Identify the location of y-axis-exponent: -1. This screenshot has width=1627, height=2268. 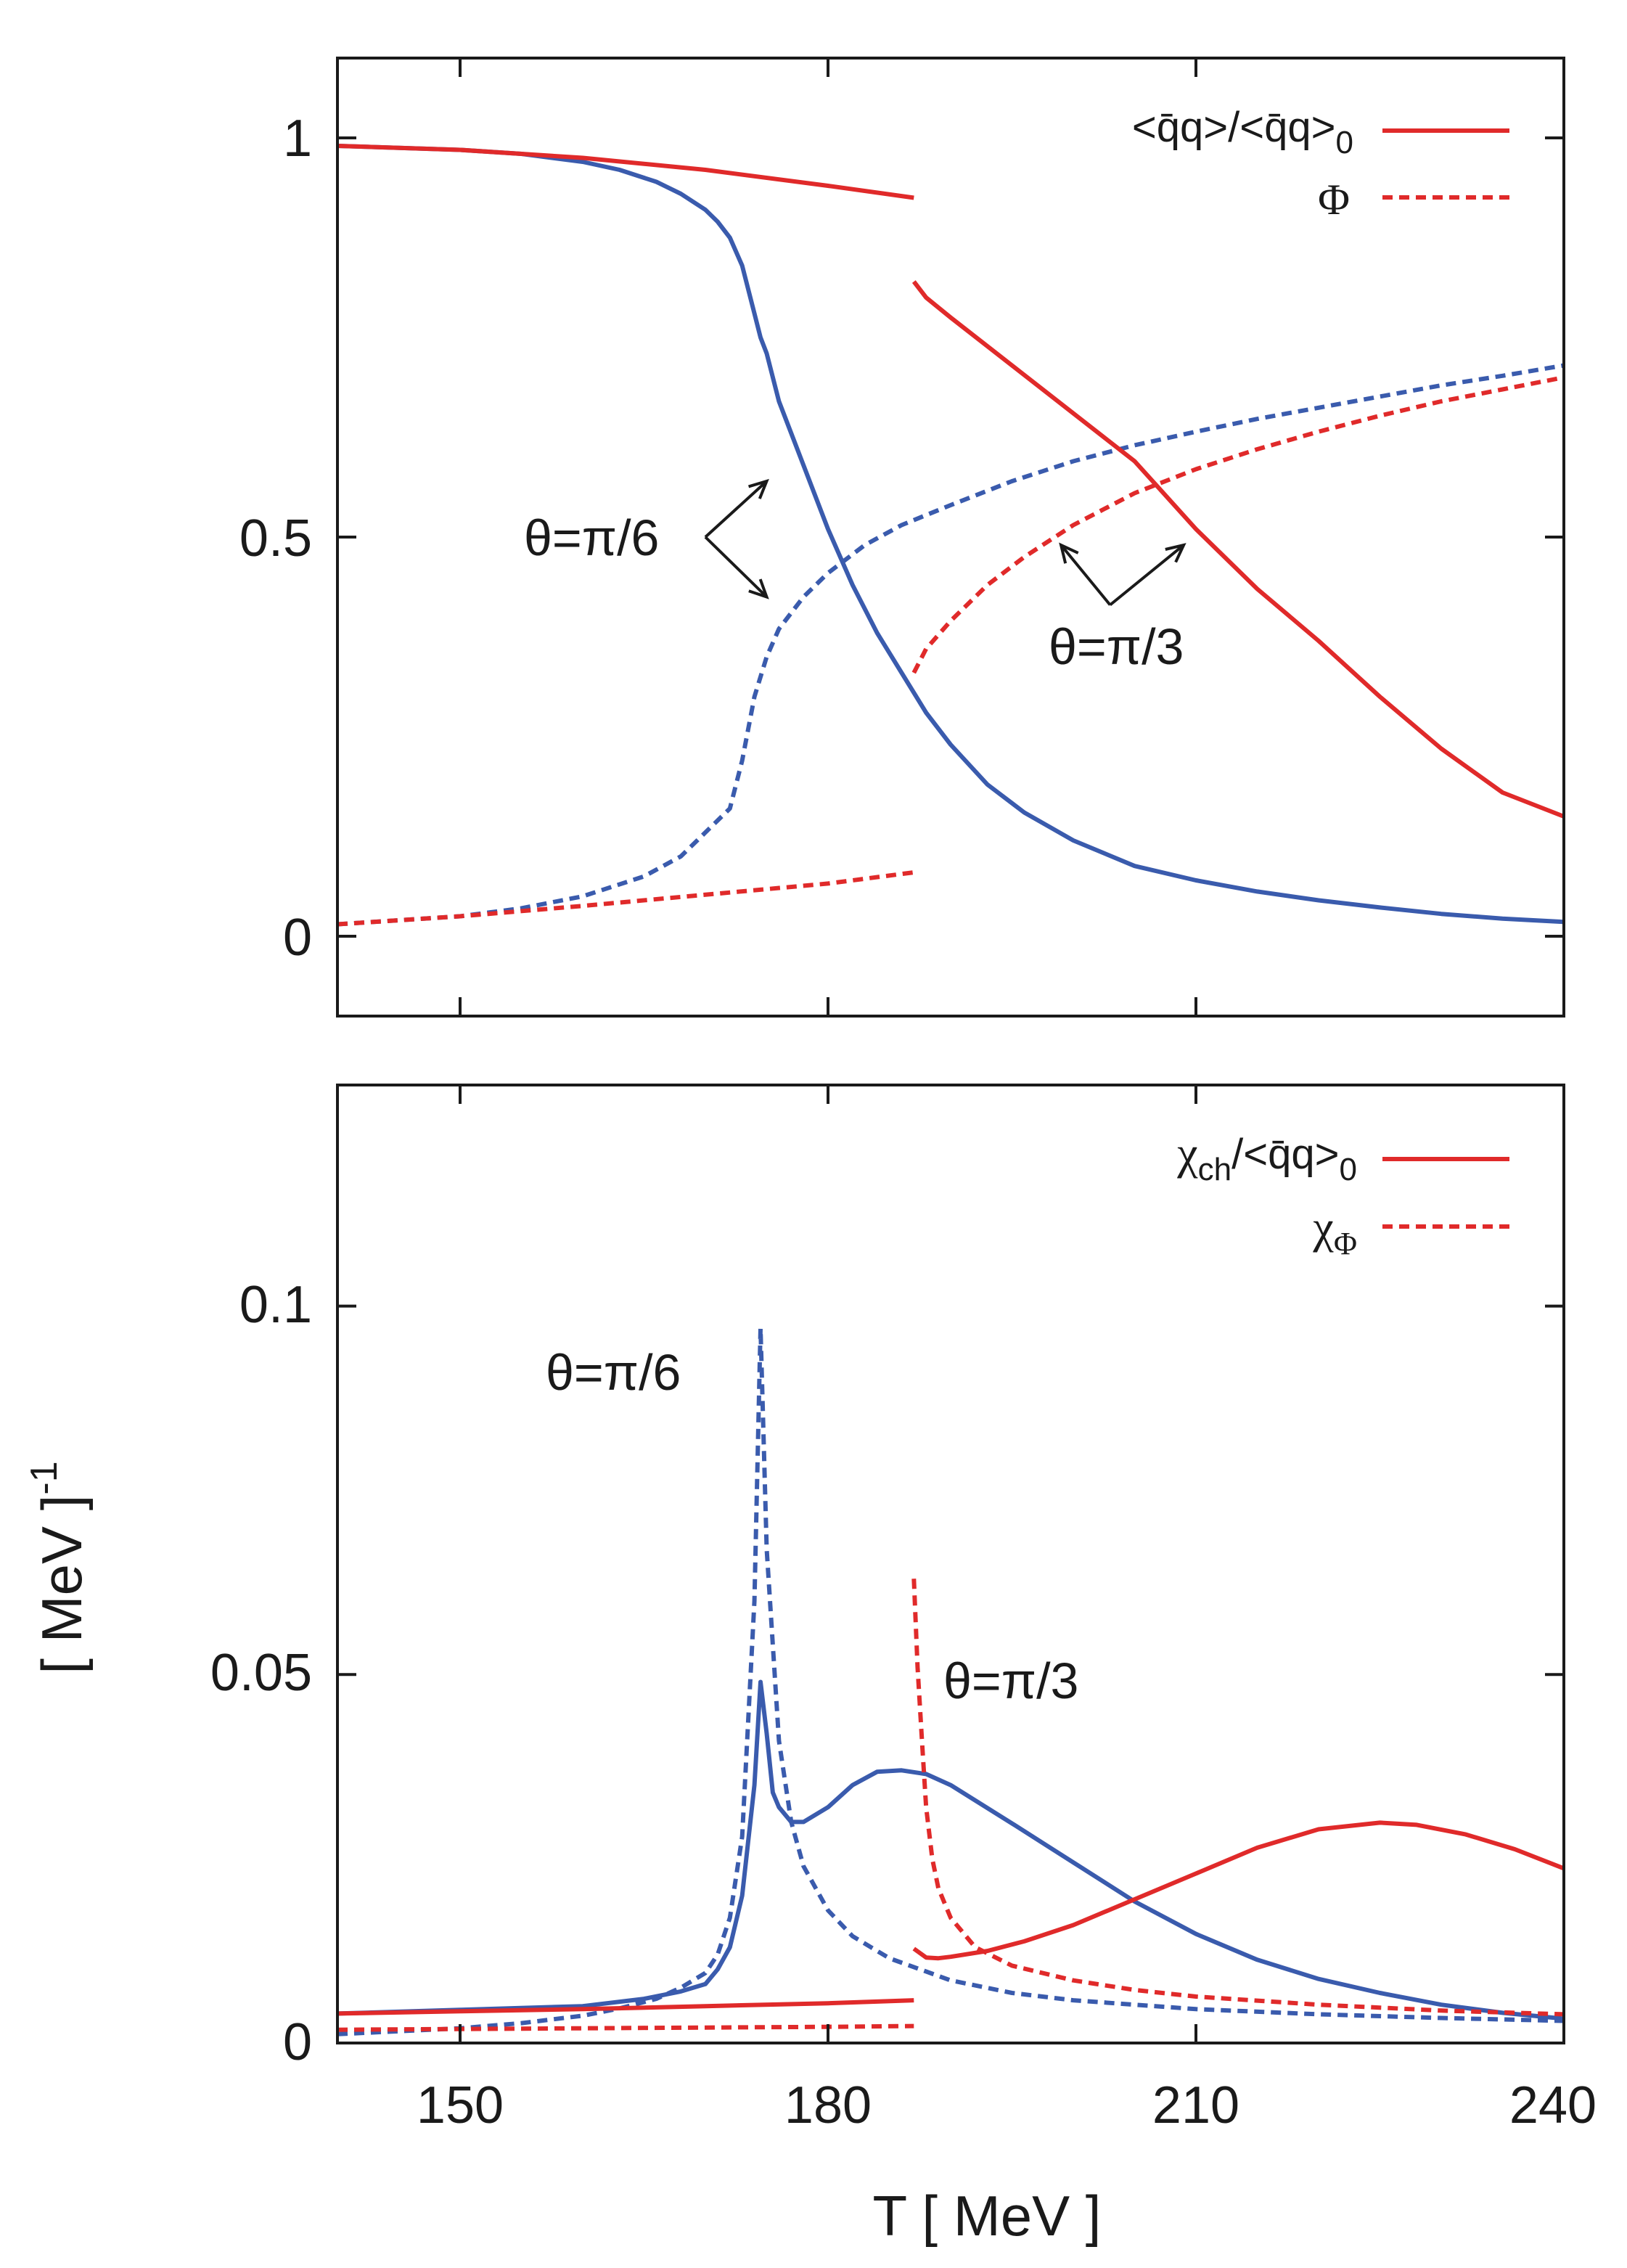
(44, 1477).